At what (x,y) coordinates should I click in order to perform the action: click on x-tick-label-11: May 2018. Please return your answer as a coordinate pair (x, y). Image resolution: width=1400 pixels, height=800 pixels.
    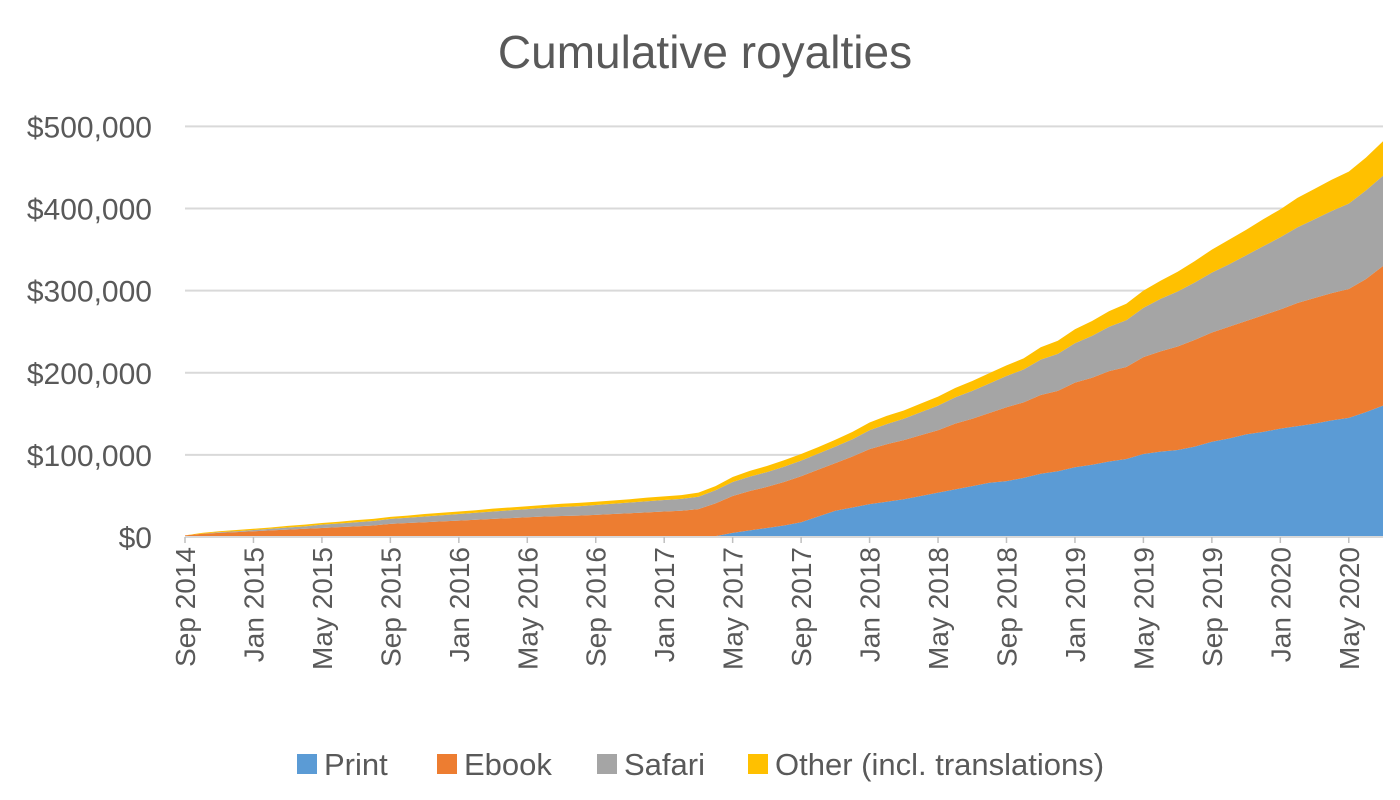
    Looking at the image, I should click on (938, 608).